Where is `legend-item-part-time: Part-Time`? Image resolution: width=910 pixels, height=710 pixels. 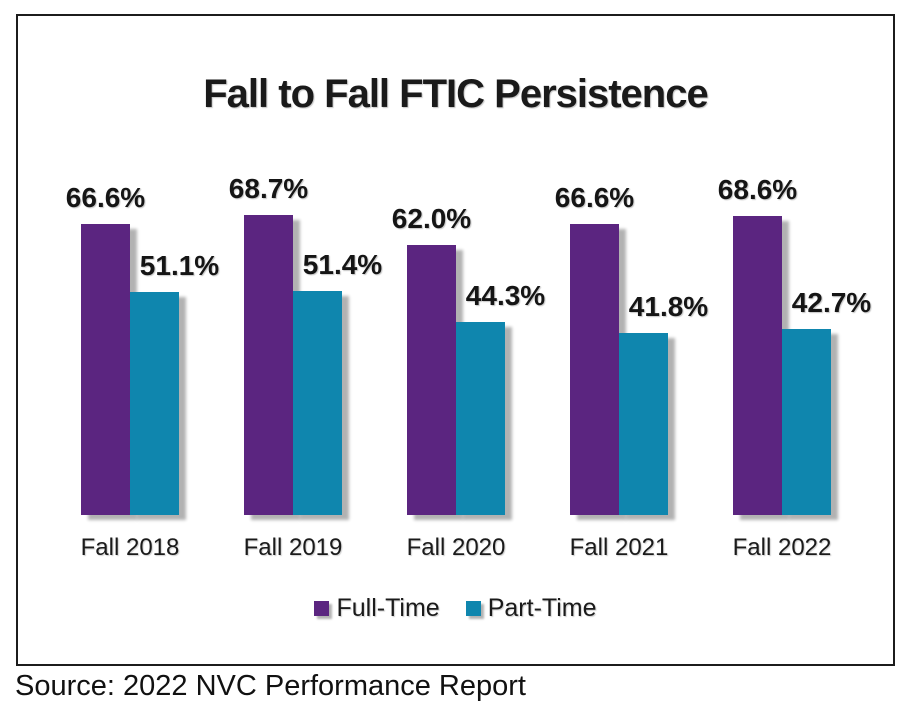
legend-item-part-time: Part-Time is located at coordinates (531, 608).